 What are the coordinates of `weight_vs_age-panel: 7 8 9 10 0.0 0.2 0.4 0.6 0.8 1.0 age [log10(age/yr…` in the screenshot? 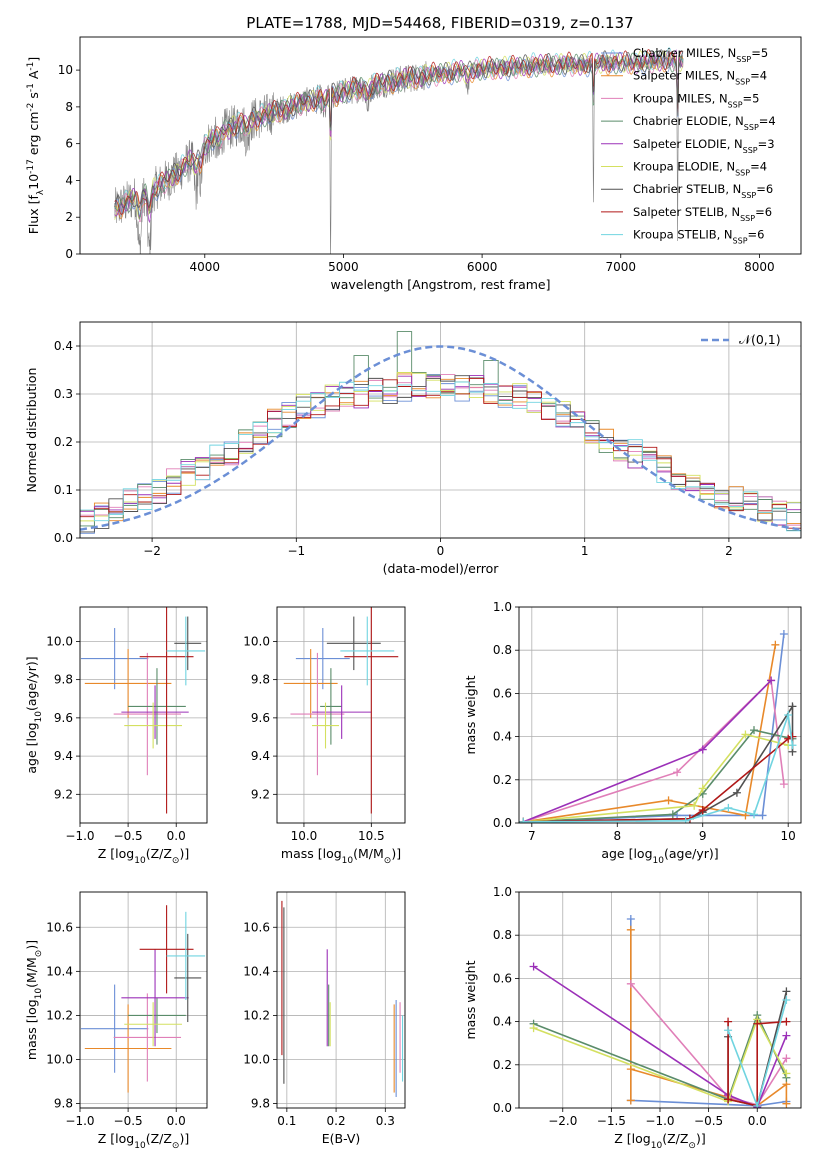 It's located at (632, 733).